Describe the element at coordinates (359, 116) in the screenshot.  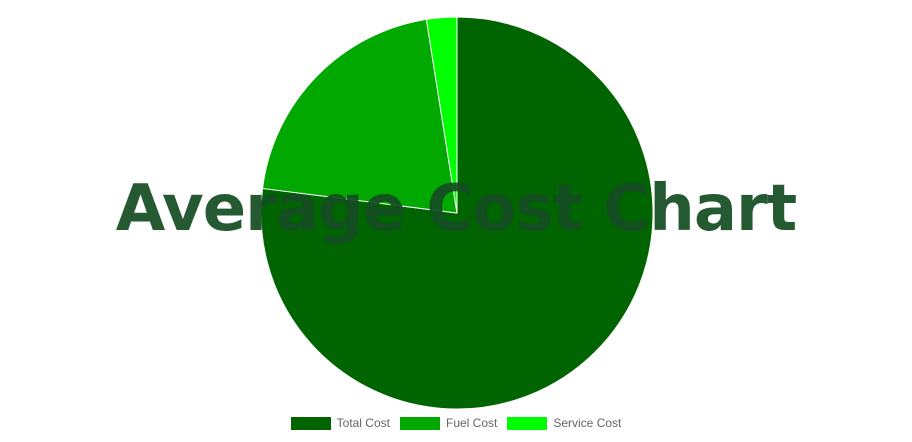
I see `pie-slice-fuel-cost` at that location.